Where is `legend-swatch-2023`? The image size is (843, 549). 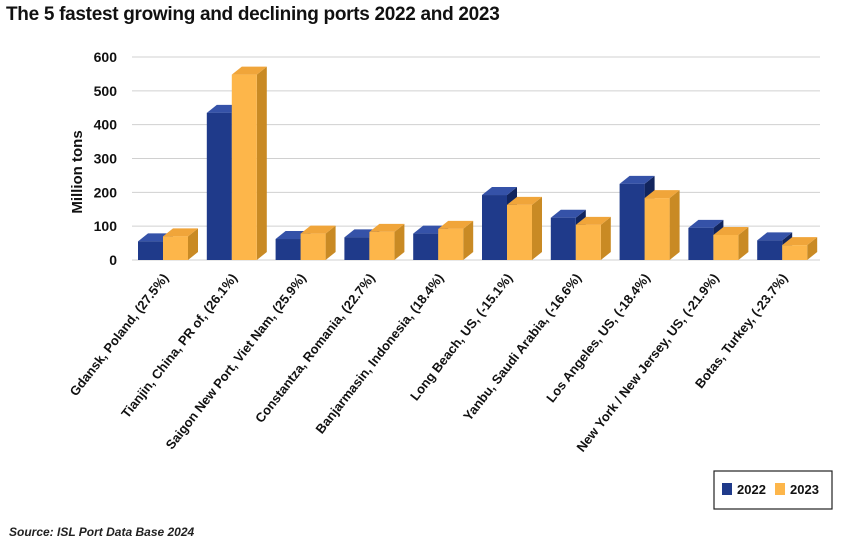 legend-swatch-2023 is located at coordinates (780, 489).